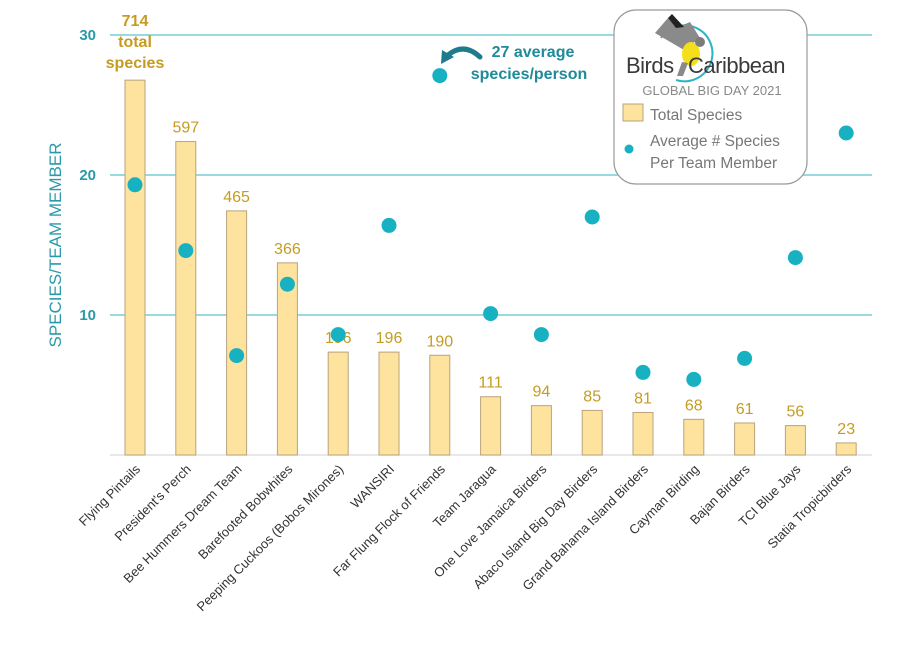 The image size is (900, 665). Describe the element at coordinates (55, 245) in the screenshot. I see `y-axis-label: SPECIES/TEAM MEMBER` at that location.